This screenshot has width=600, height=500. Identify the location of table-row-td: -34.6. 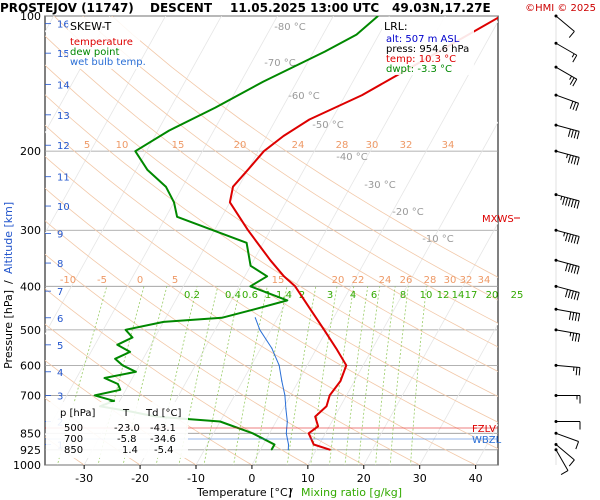
(163, 439).